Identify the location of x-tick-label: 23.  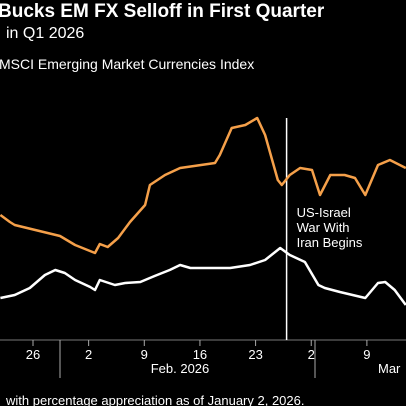
(255, 354).